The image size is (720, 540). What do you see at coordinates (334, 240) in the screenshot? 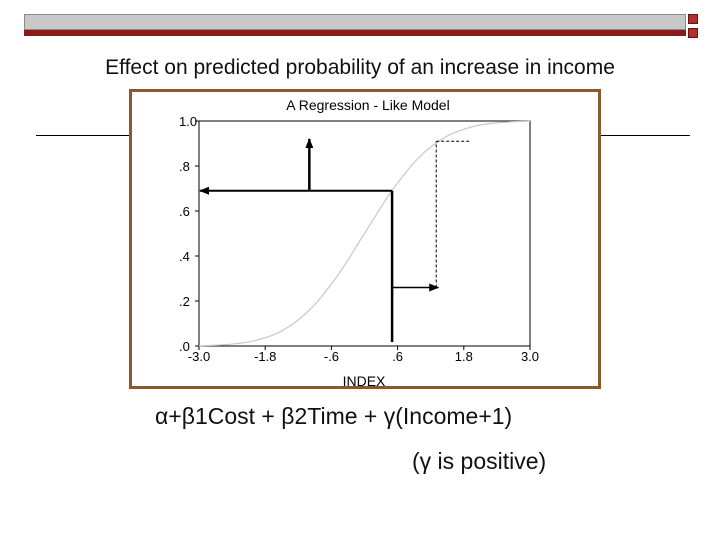
I see `guide-arrows` at bounding box center [334, 240].